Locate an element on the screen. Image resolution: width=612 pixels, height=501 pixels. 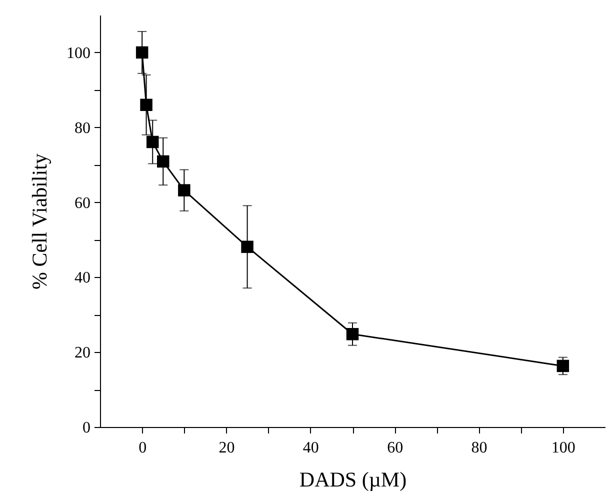
x-tick-label: 40 is located at coordinates (310, 448).